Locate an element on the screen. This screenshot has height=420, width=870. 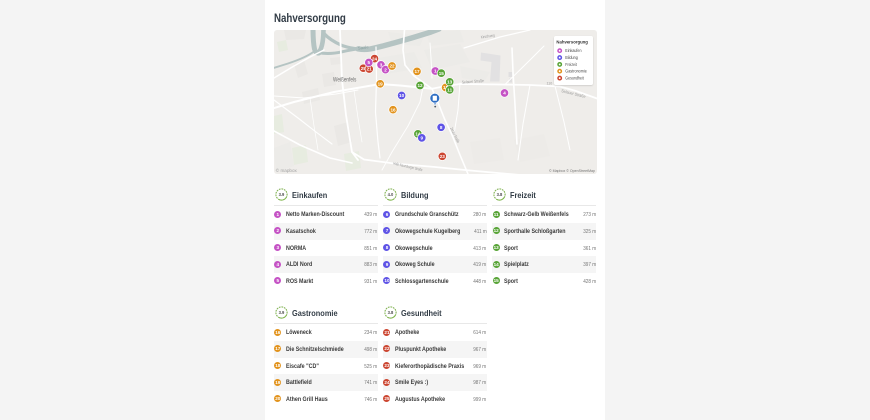
svg-text: 4.0 is located at coordinates (391, 194).